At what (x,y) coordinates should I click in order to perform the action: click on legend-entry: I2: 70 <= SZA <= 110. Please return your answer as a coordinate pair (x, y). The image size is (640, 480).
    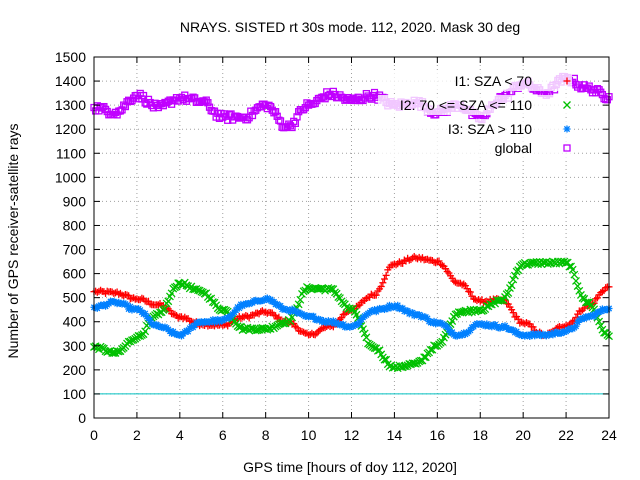
    Looking at the image, I should click on (475, 105).